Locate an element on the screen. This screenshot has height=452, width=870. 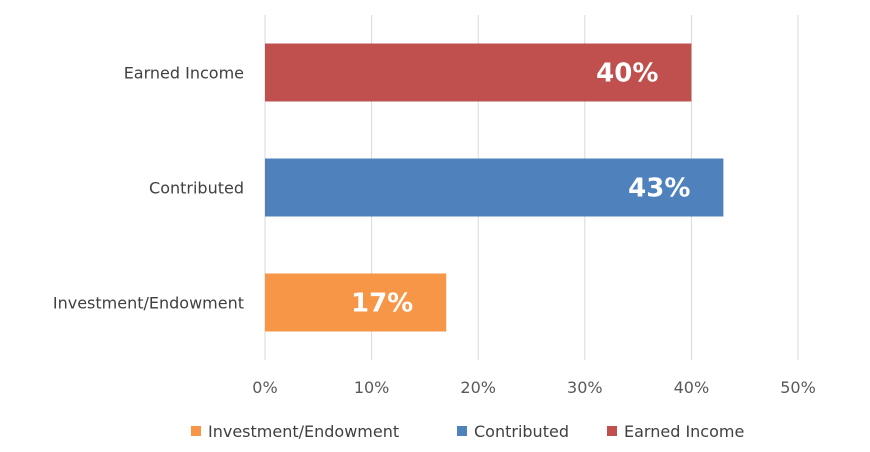
legend-item: Contributed is located at coordinates (513, 431).